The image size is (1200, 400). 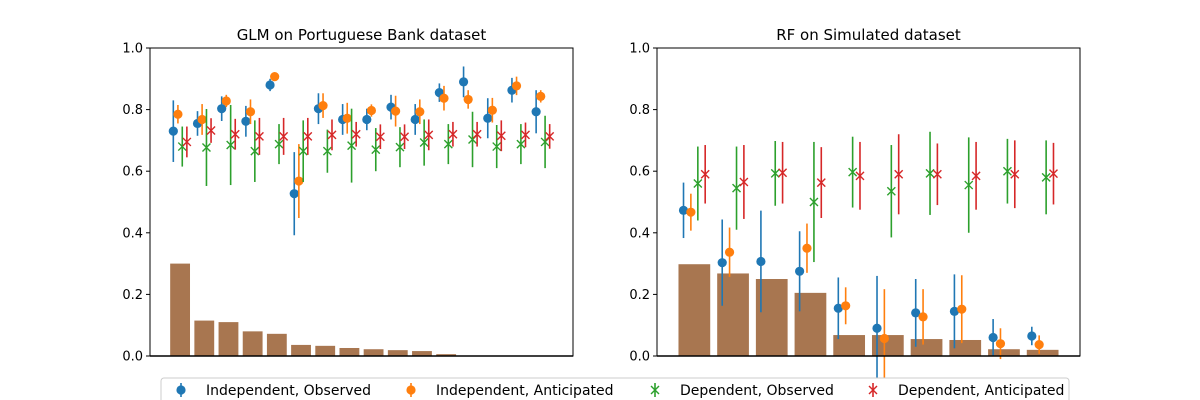 I want to click on chart-title: GLM on Portuguese Bank dataset, so click(x=362, y=35).